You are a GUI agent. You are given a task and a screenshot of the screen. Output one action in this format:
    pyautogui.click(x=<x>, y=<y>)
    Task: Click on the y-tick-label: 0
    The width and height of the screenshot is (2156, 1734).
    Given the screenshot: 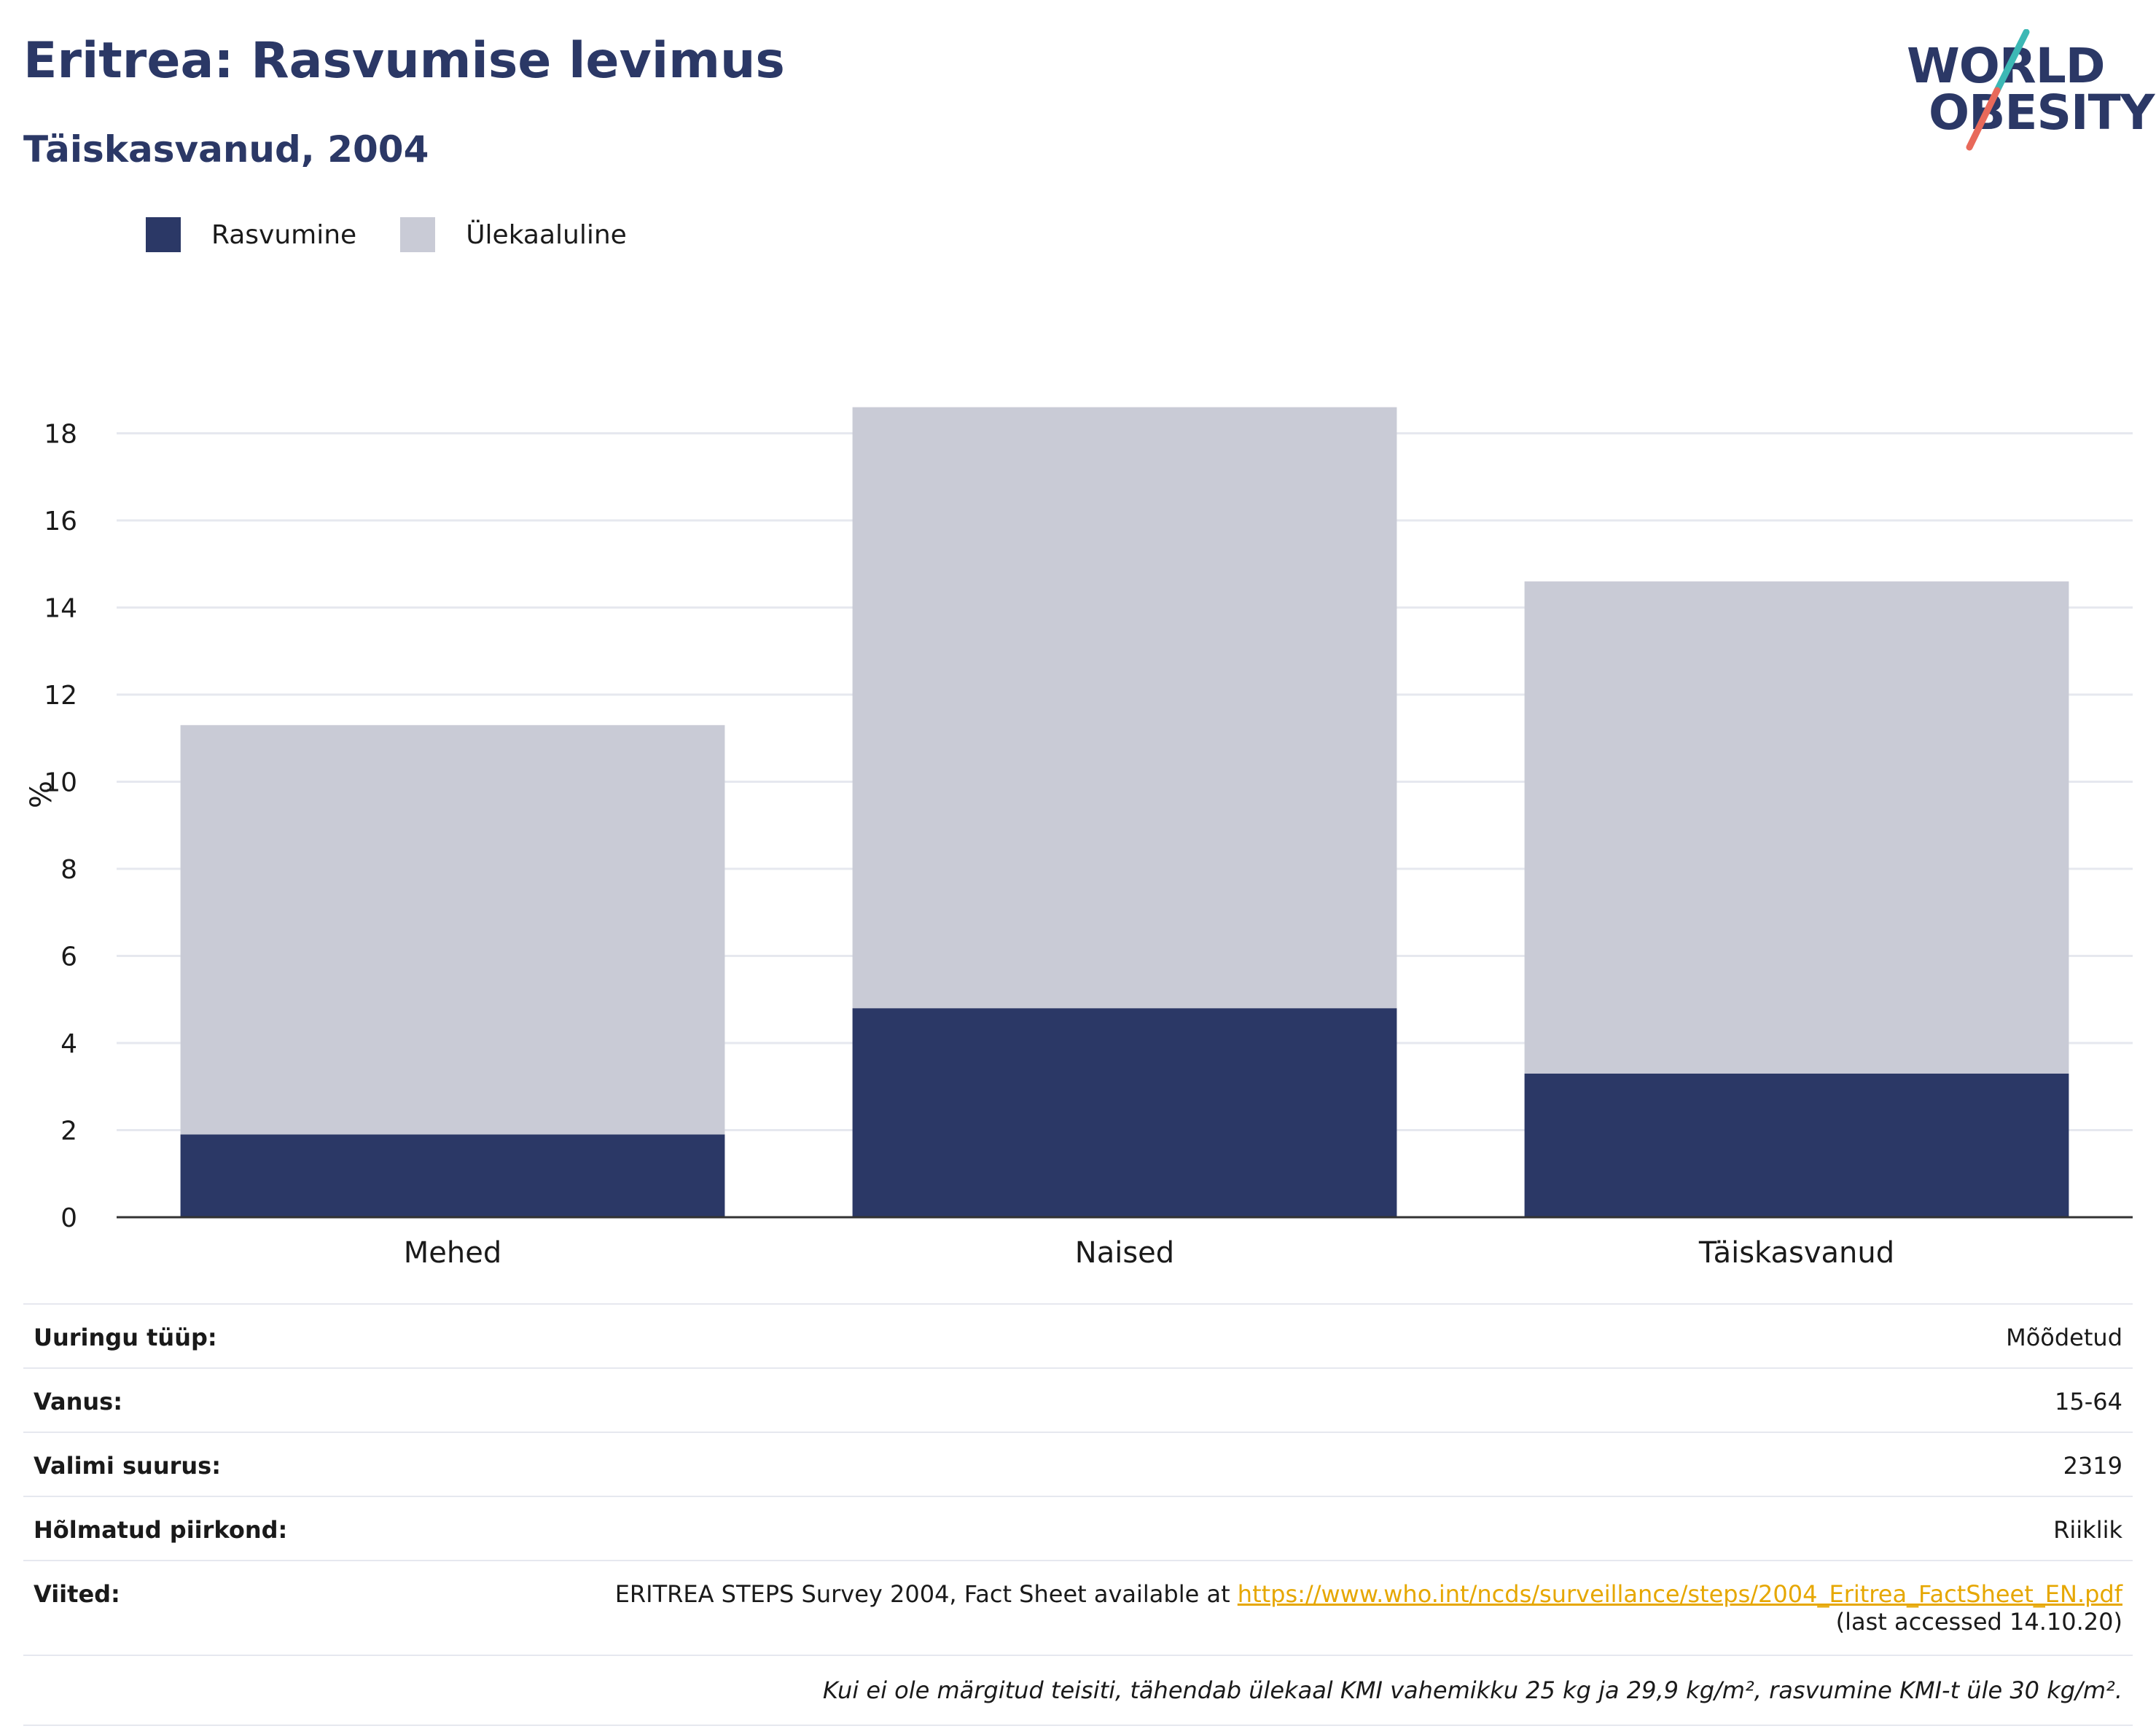 What is the action you would take?
    pyautogui.click(x=69, y=1218)
    